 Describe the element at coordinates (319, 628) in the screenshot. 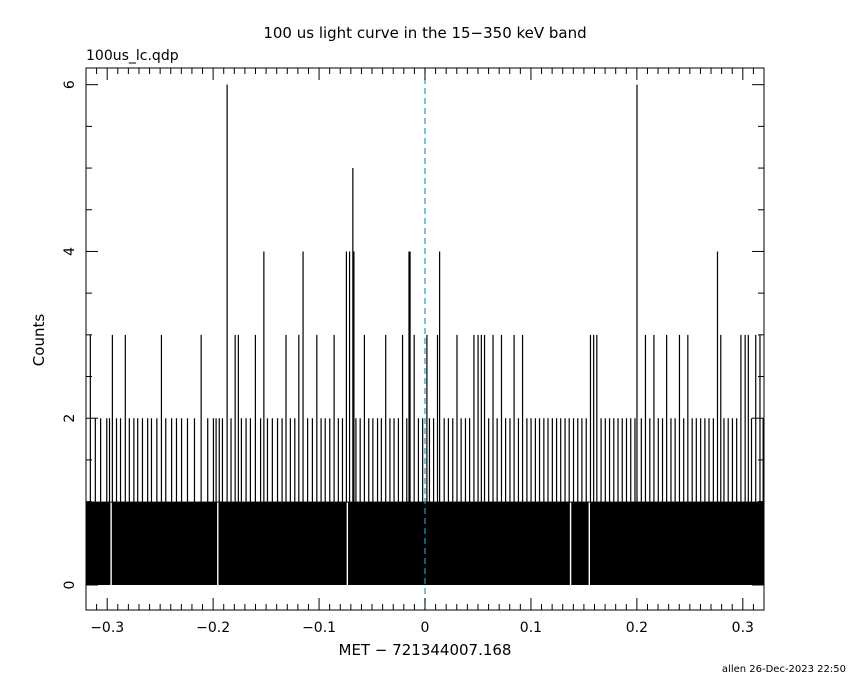

I see `x-tick-label: −0.1` at that location.